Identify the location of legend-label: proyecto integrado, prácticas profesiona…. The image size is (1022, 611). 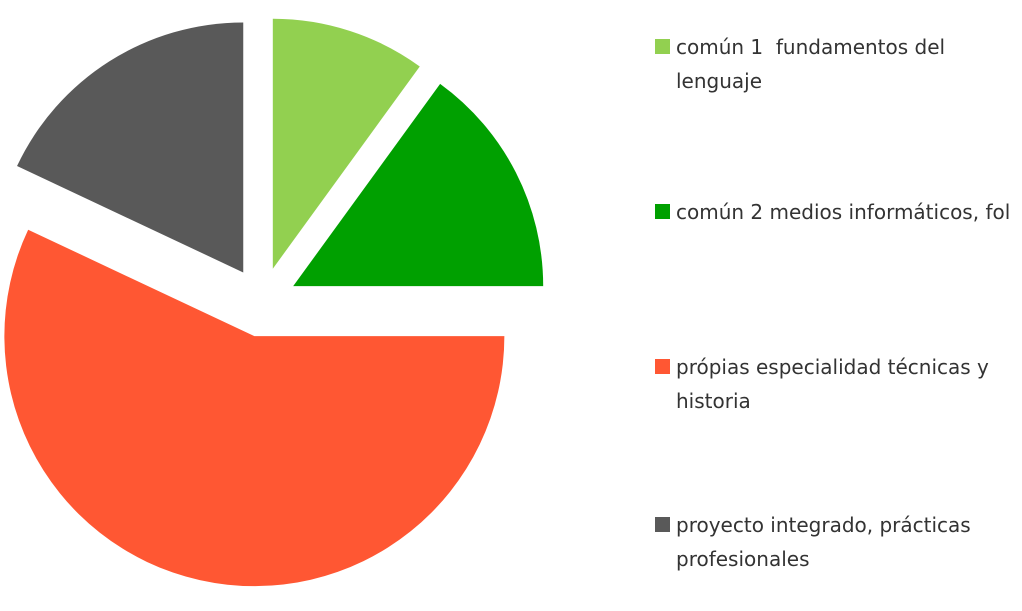
(827, 542).